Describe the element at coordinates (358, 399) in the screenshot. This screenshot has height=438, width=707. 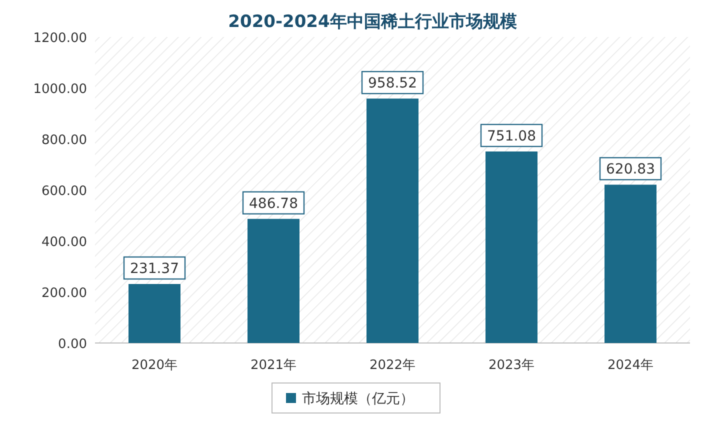
I see `legend-label: 市场规模（亿元）` at that location.